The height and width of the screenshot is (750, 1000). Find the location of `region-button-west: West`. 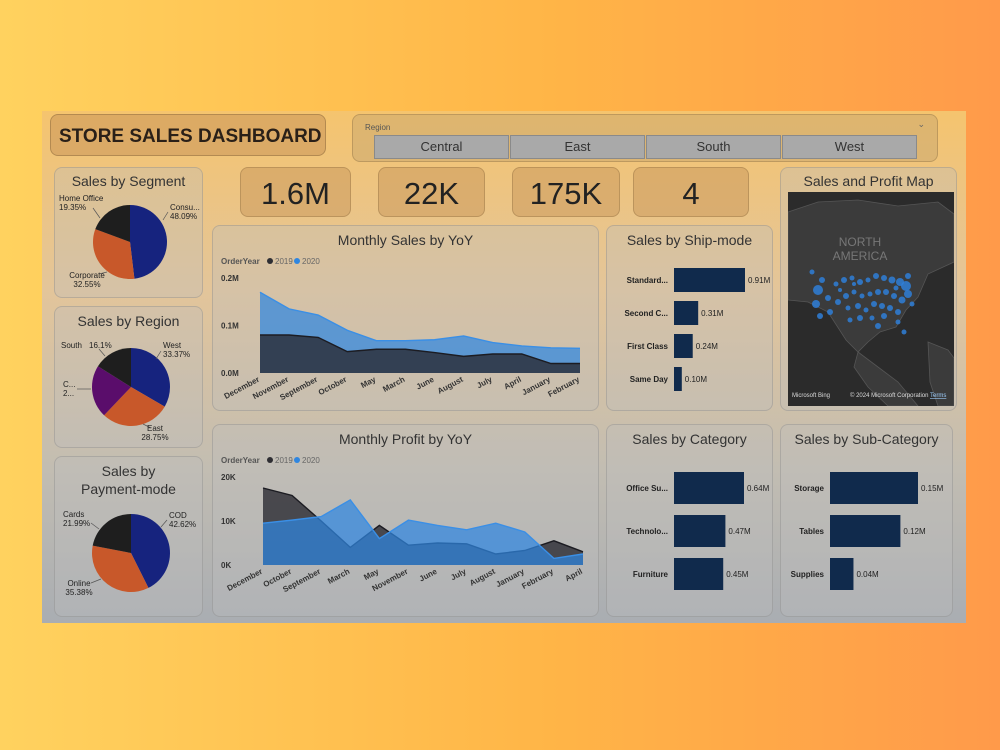

region-button-west: West is located at coordinates (849, 147).